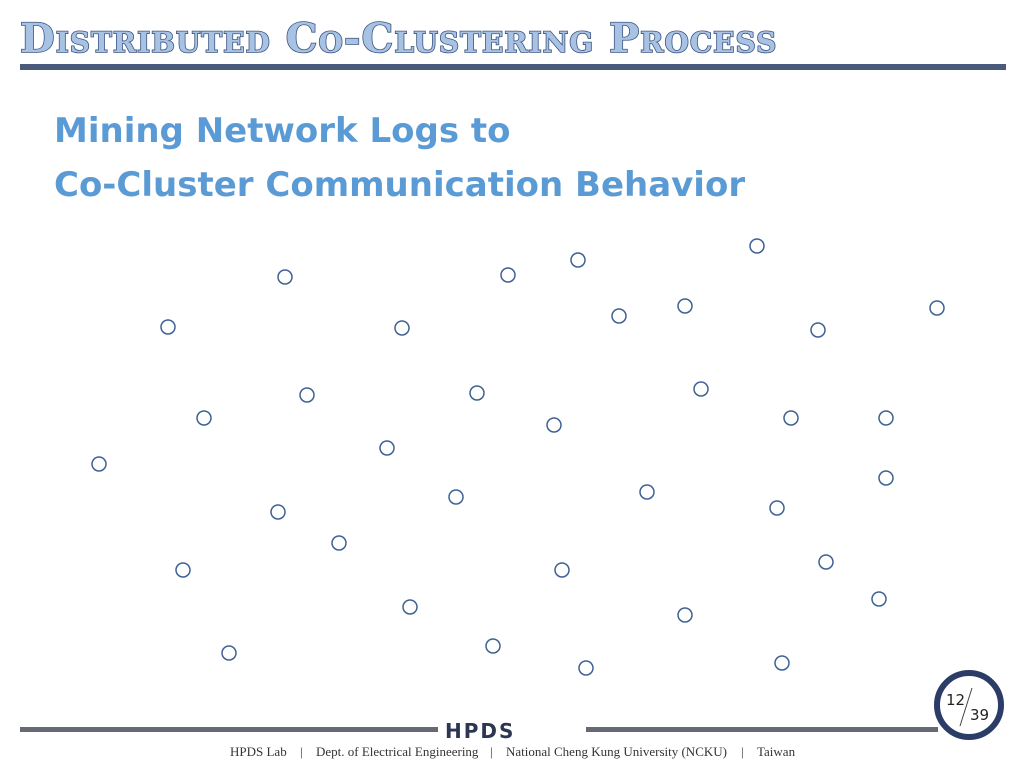  Describe the element at coordinates (258, 751) in the screenshot. I see `footer-item: HPDS Lab` at that location.